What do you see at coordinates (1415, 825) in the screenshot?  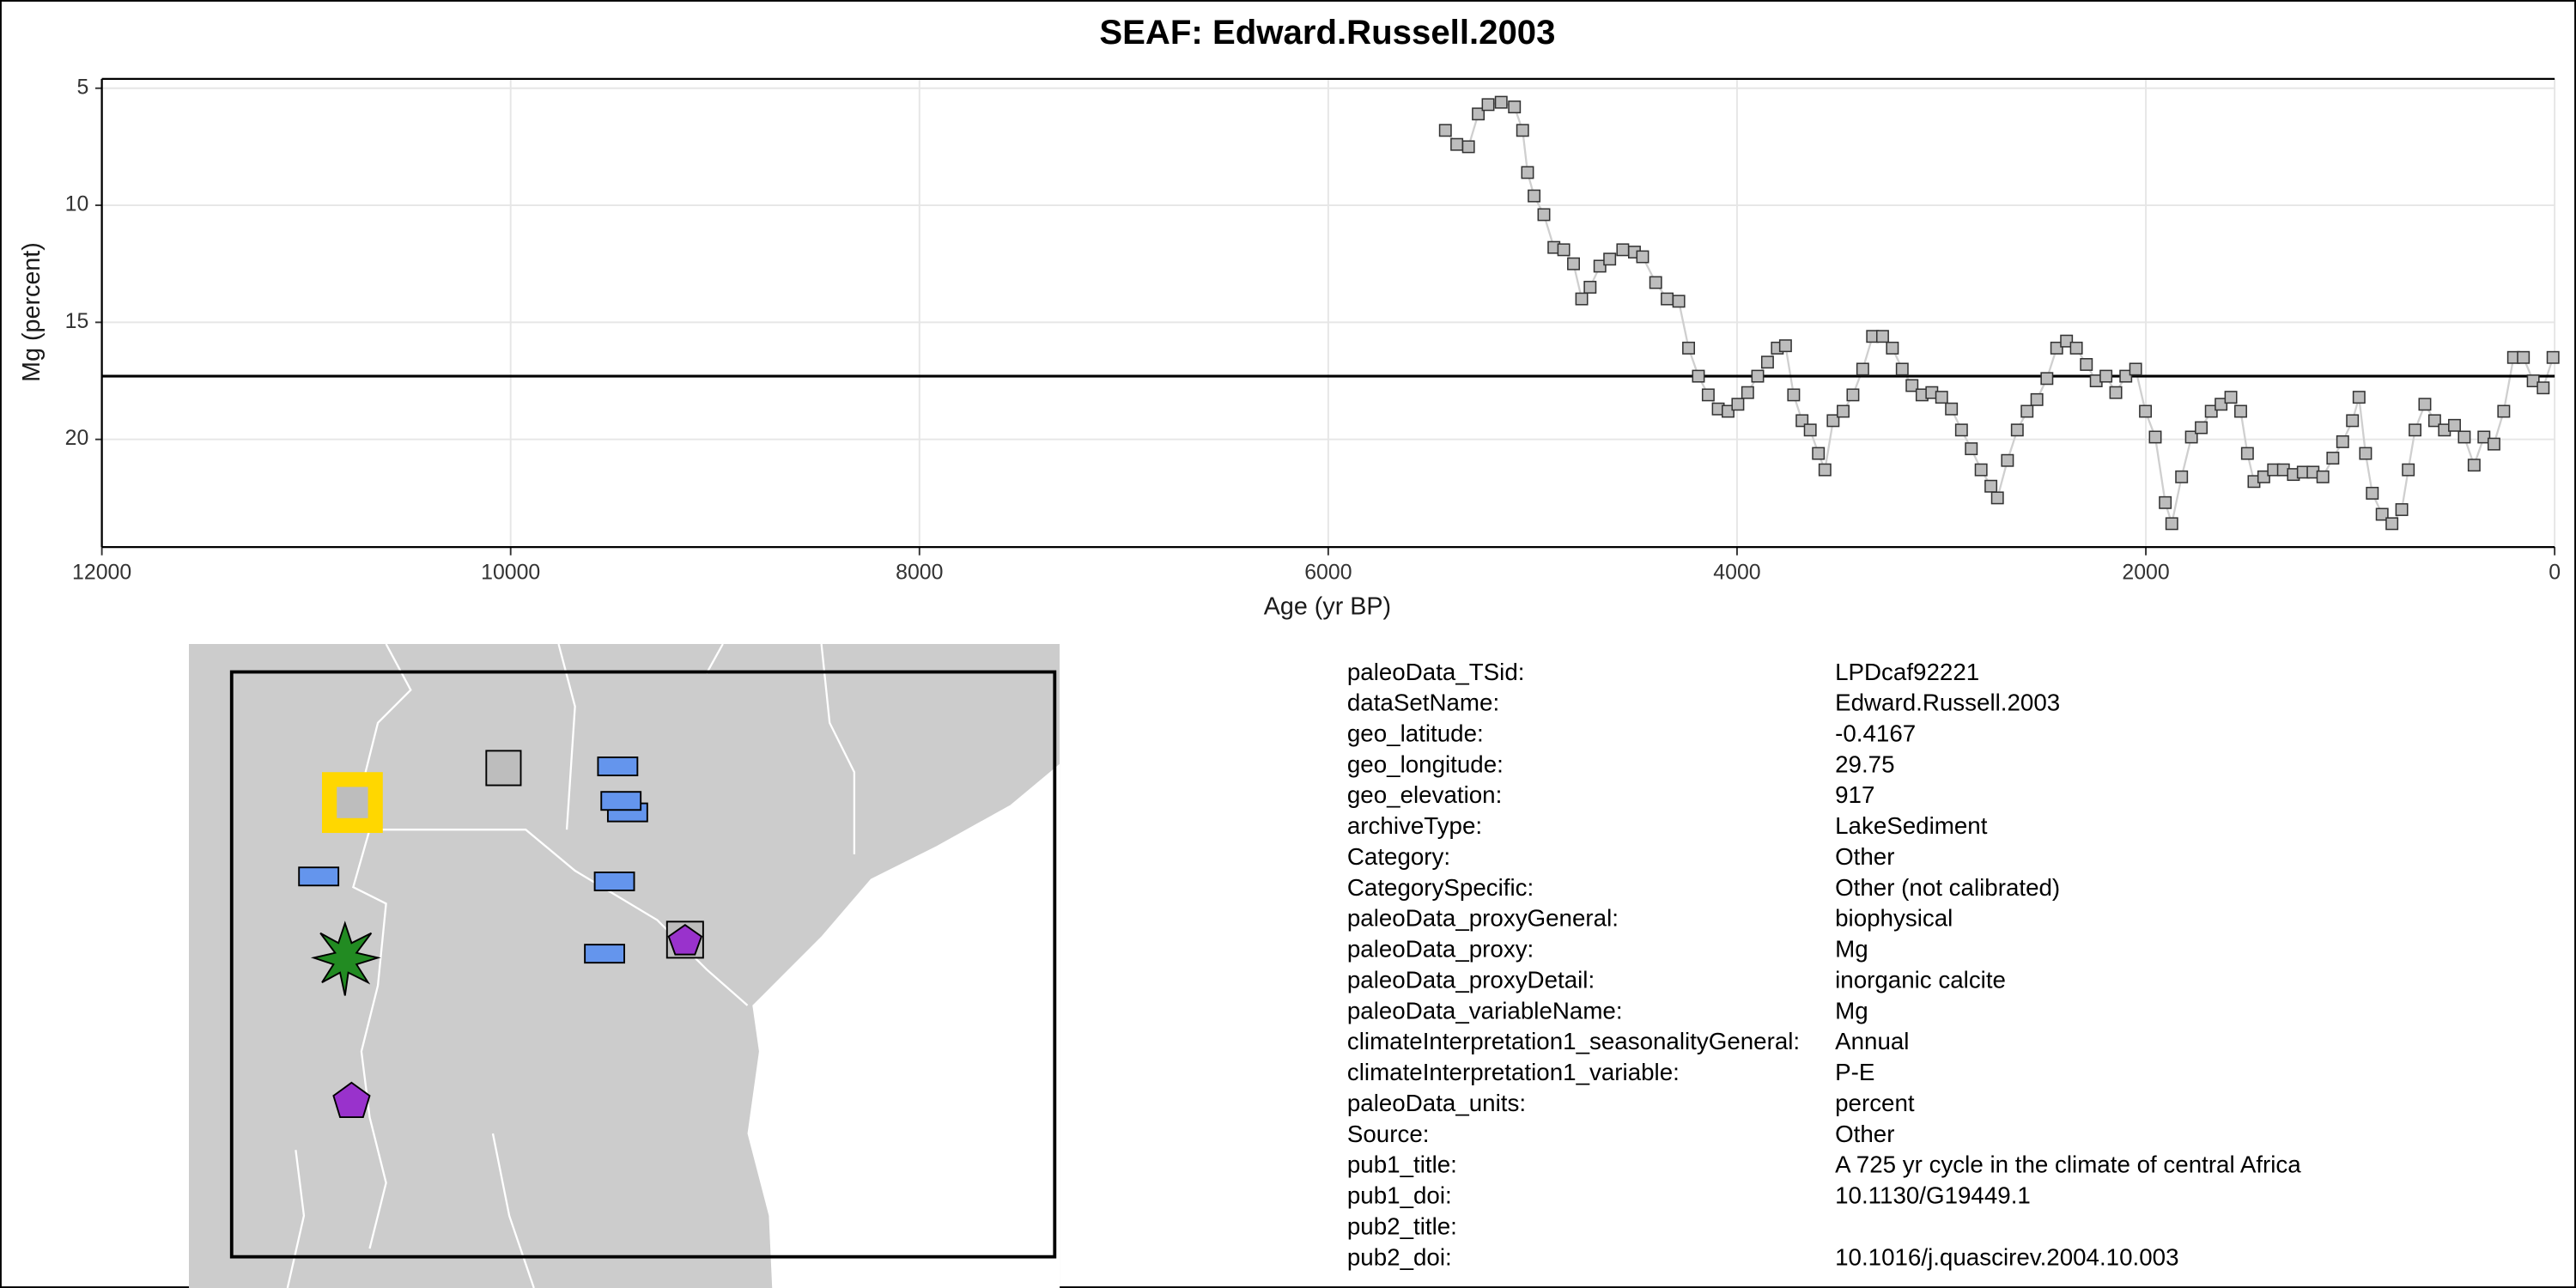 I see `metadata-key: archiveType:` at bounding box center [1415, 825].